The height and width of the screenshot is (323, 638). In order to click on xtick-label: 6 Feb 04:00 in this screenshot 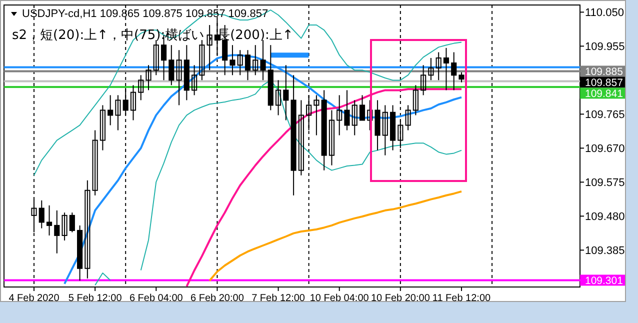, I will do `click(156, 298)`.